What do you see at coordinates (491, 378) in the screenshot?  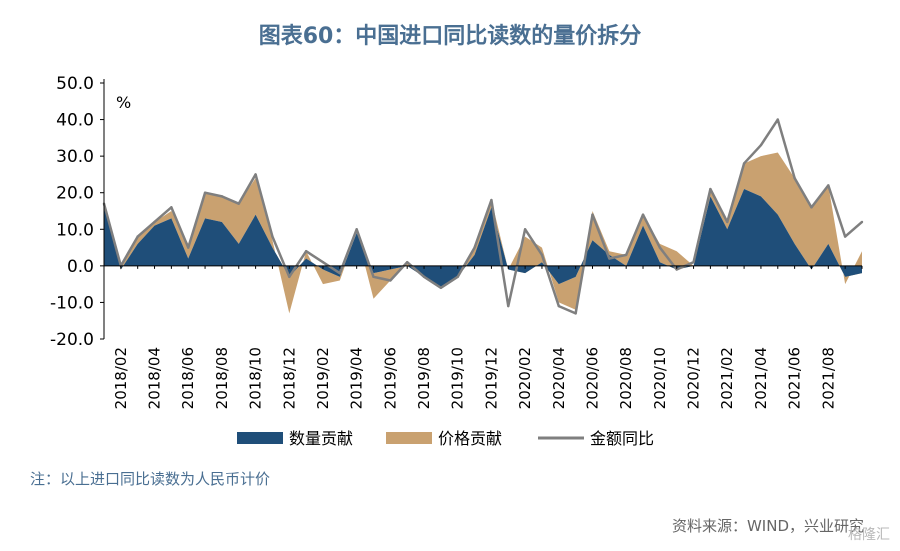 I see `x-tick-label: 2019/12` at bounding box center [491, 378].